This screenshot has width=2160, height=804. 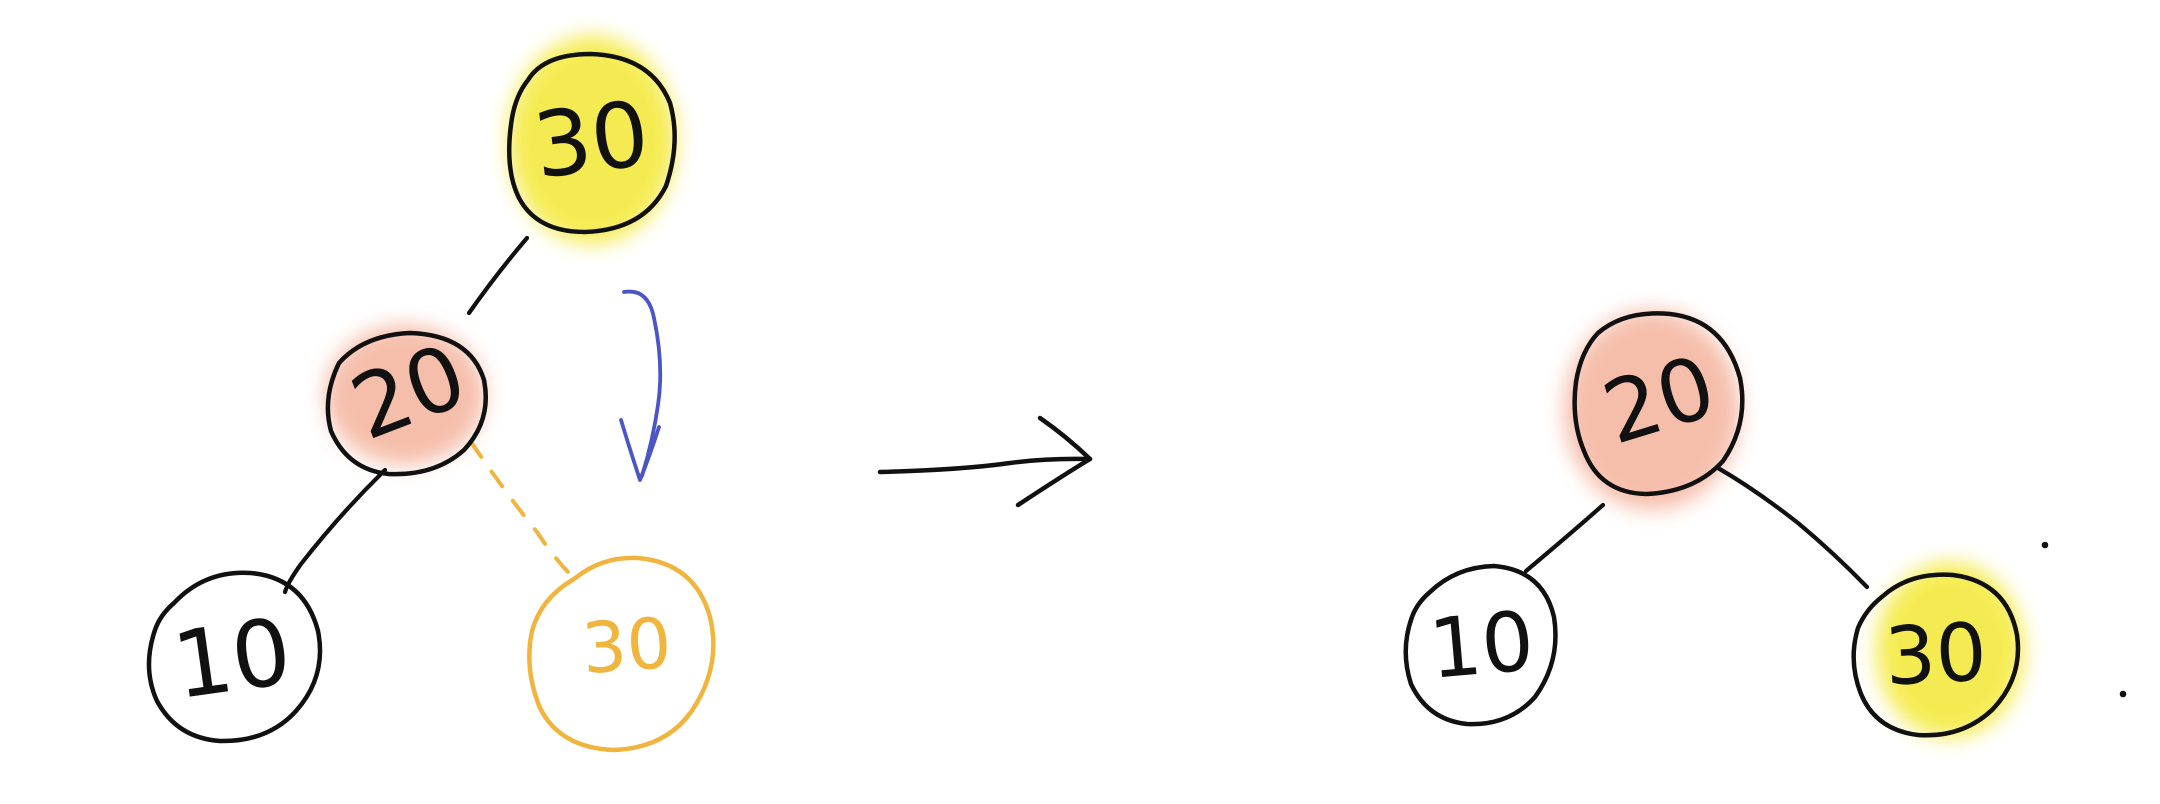 I want to click on after-right-node, so click(x=1936, y=655).